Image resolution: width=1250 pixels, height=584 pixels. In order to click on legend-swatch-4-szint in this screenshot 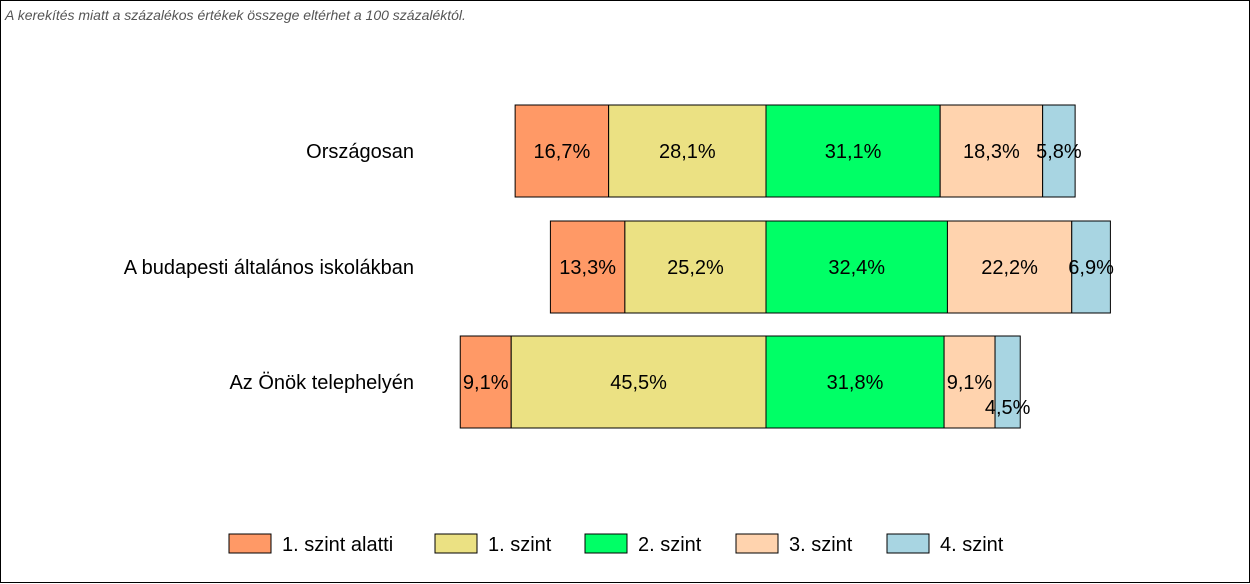, I will do `click(908, 543)`.